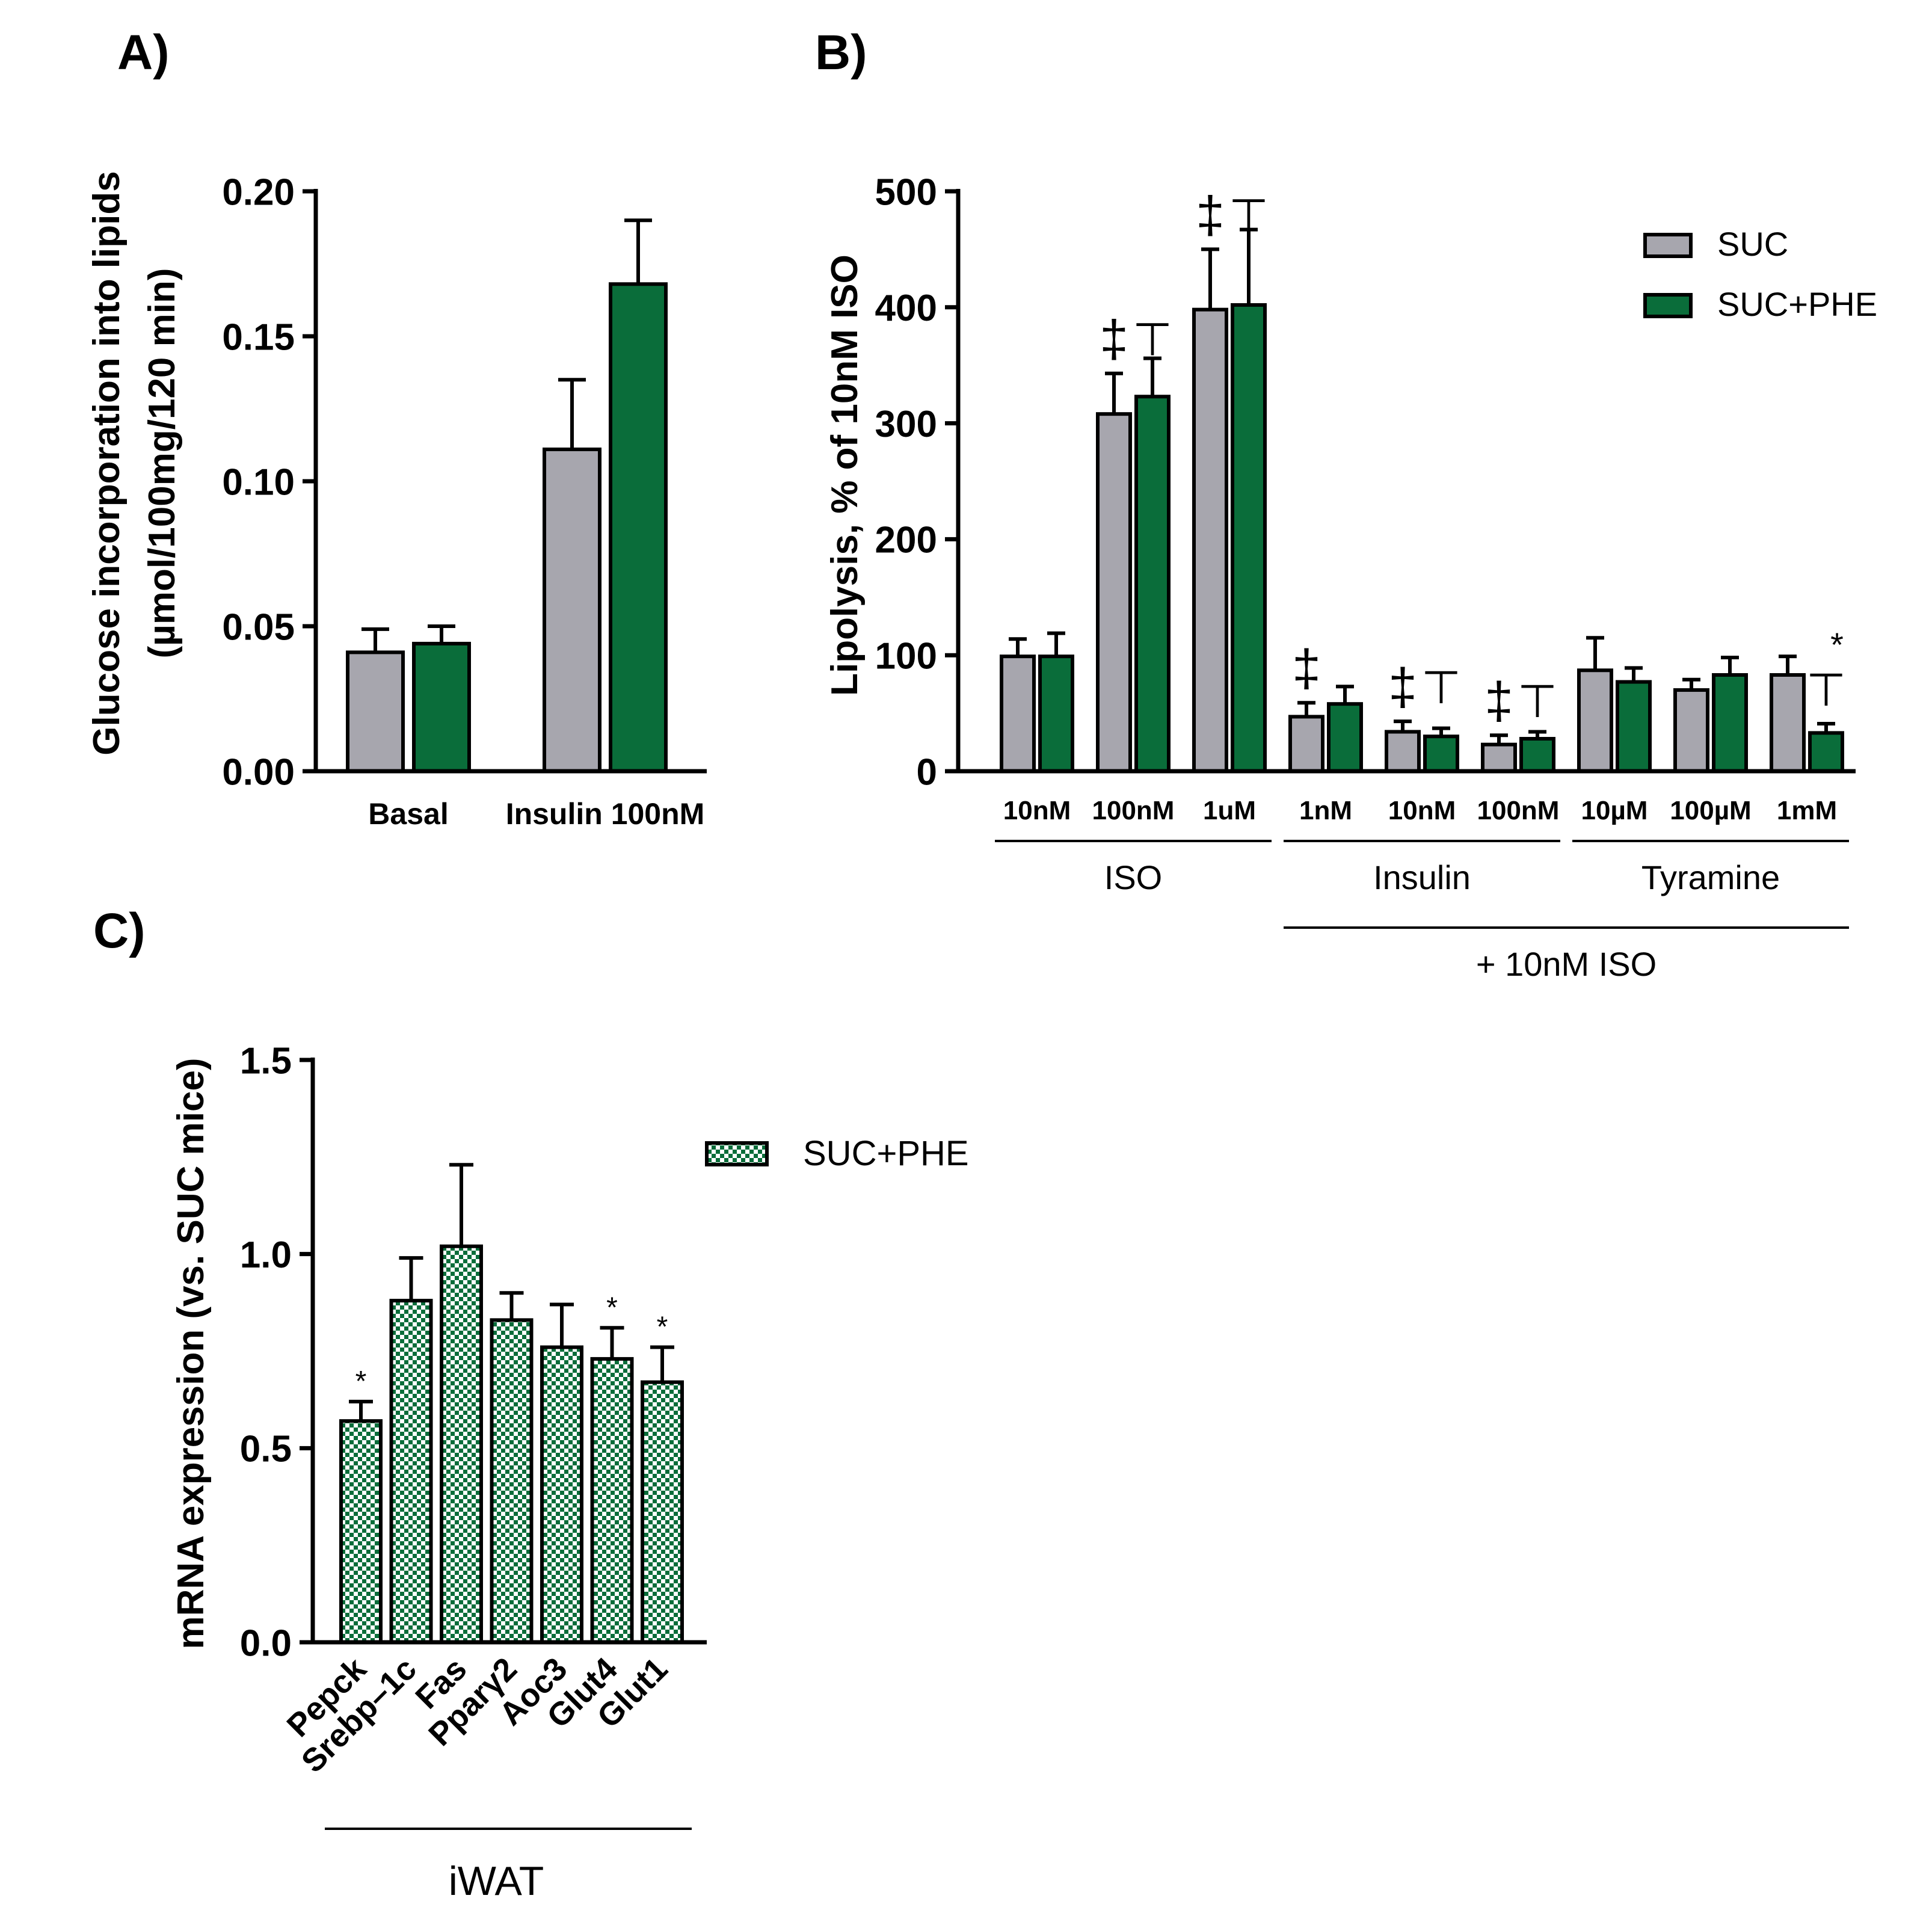 This screenshot has height=1922, width=1932. I want to click on panel-b-group-label: Insulin, so click(1422, 877).